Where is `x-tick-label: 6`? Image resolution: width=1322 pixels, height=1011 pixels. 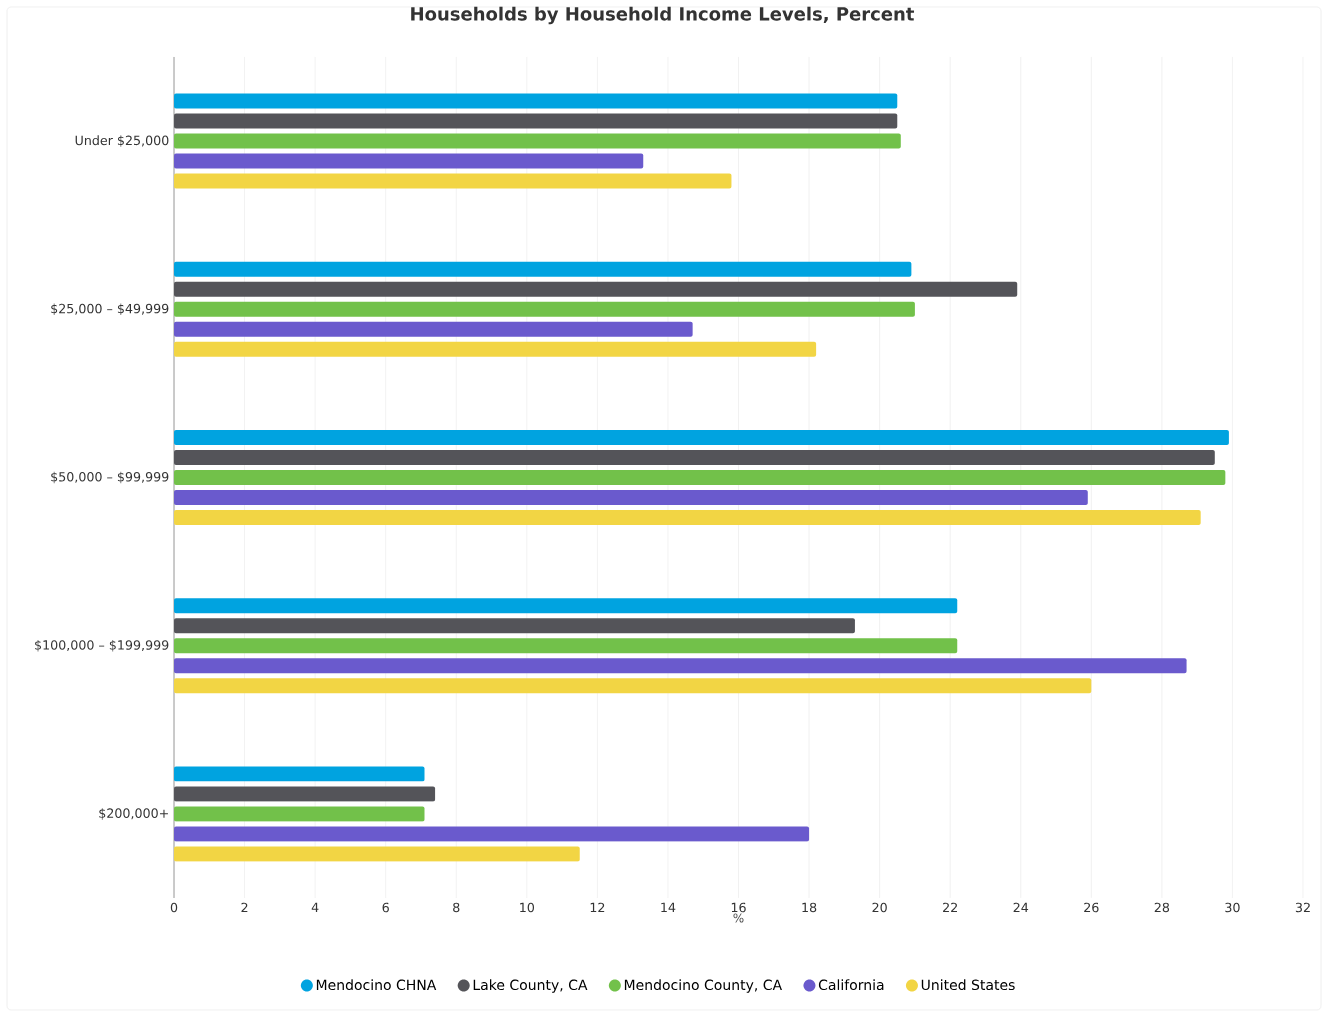
x-tick-label: 6 is located at coordinates (385, 907).